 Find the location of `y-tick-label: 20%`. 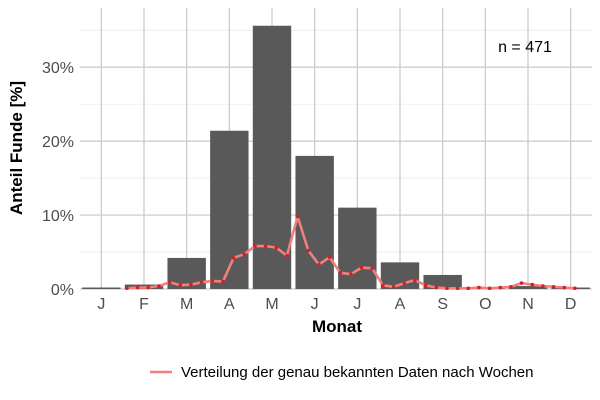

y-tick-label: 20% is located at coordinates (58, 142).